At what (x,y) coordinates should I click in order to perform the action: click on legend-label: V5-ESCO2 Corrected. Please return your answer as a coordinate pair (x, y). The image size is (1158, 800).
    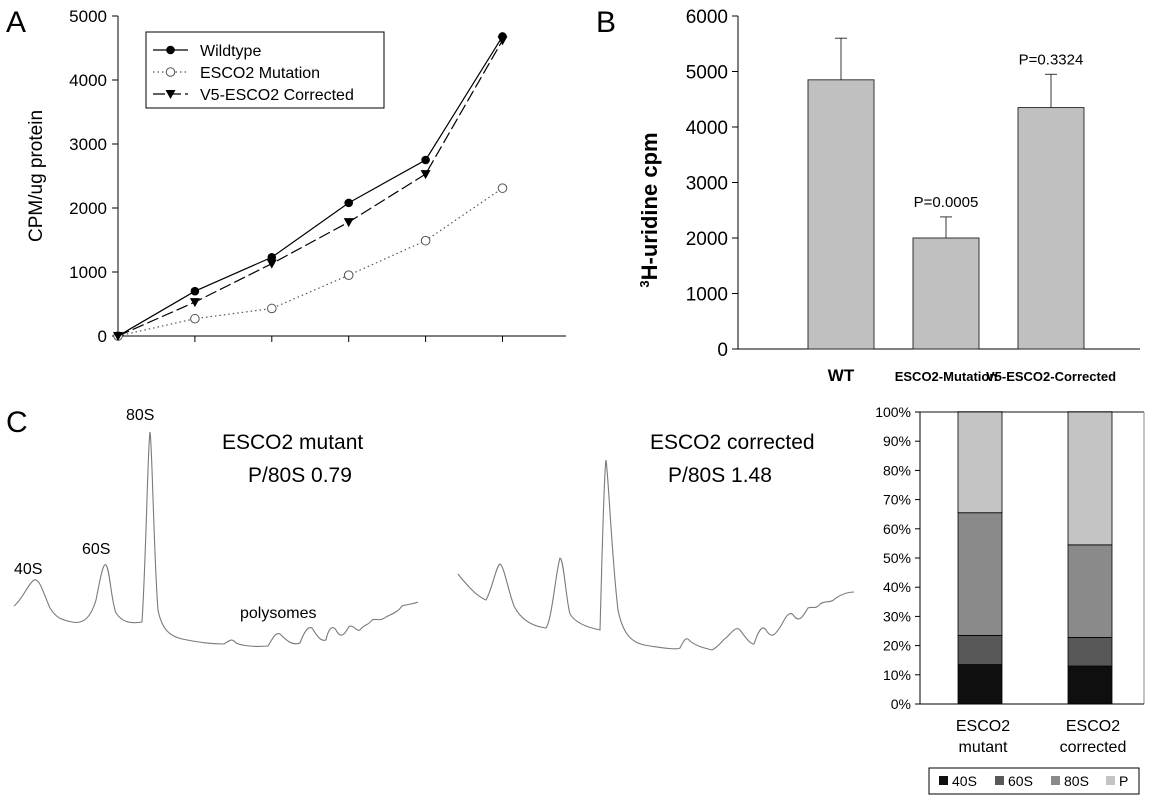
    Looking at the image, I should click on (277, 95).